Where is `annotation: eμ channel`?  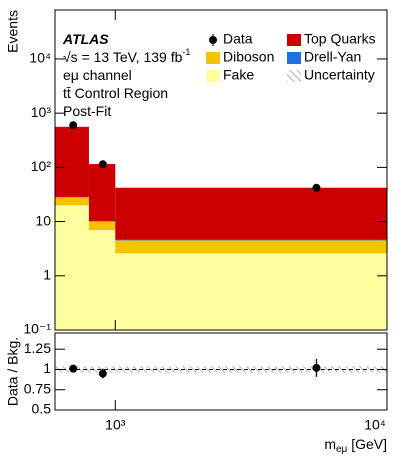
annotation: eμ channel is located at coordinates (97, 75).